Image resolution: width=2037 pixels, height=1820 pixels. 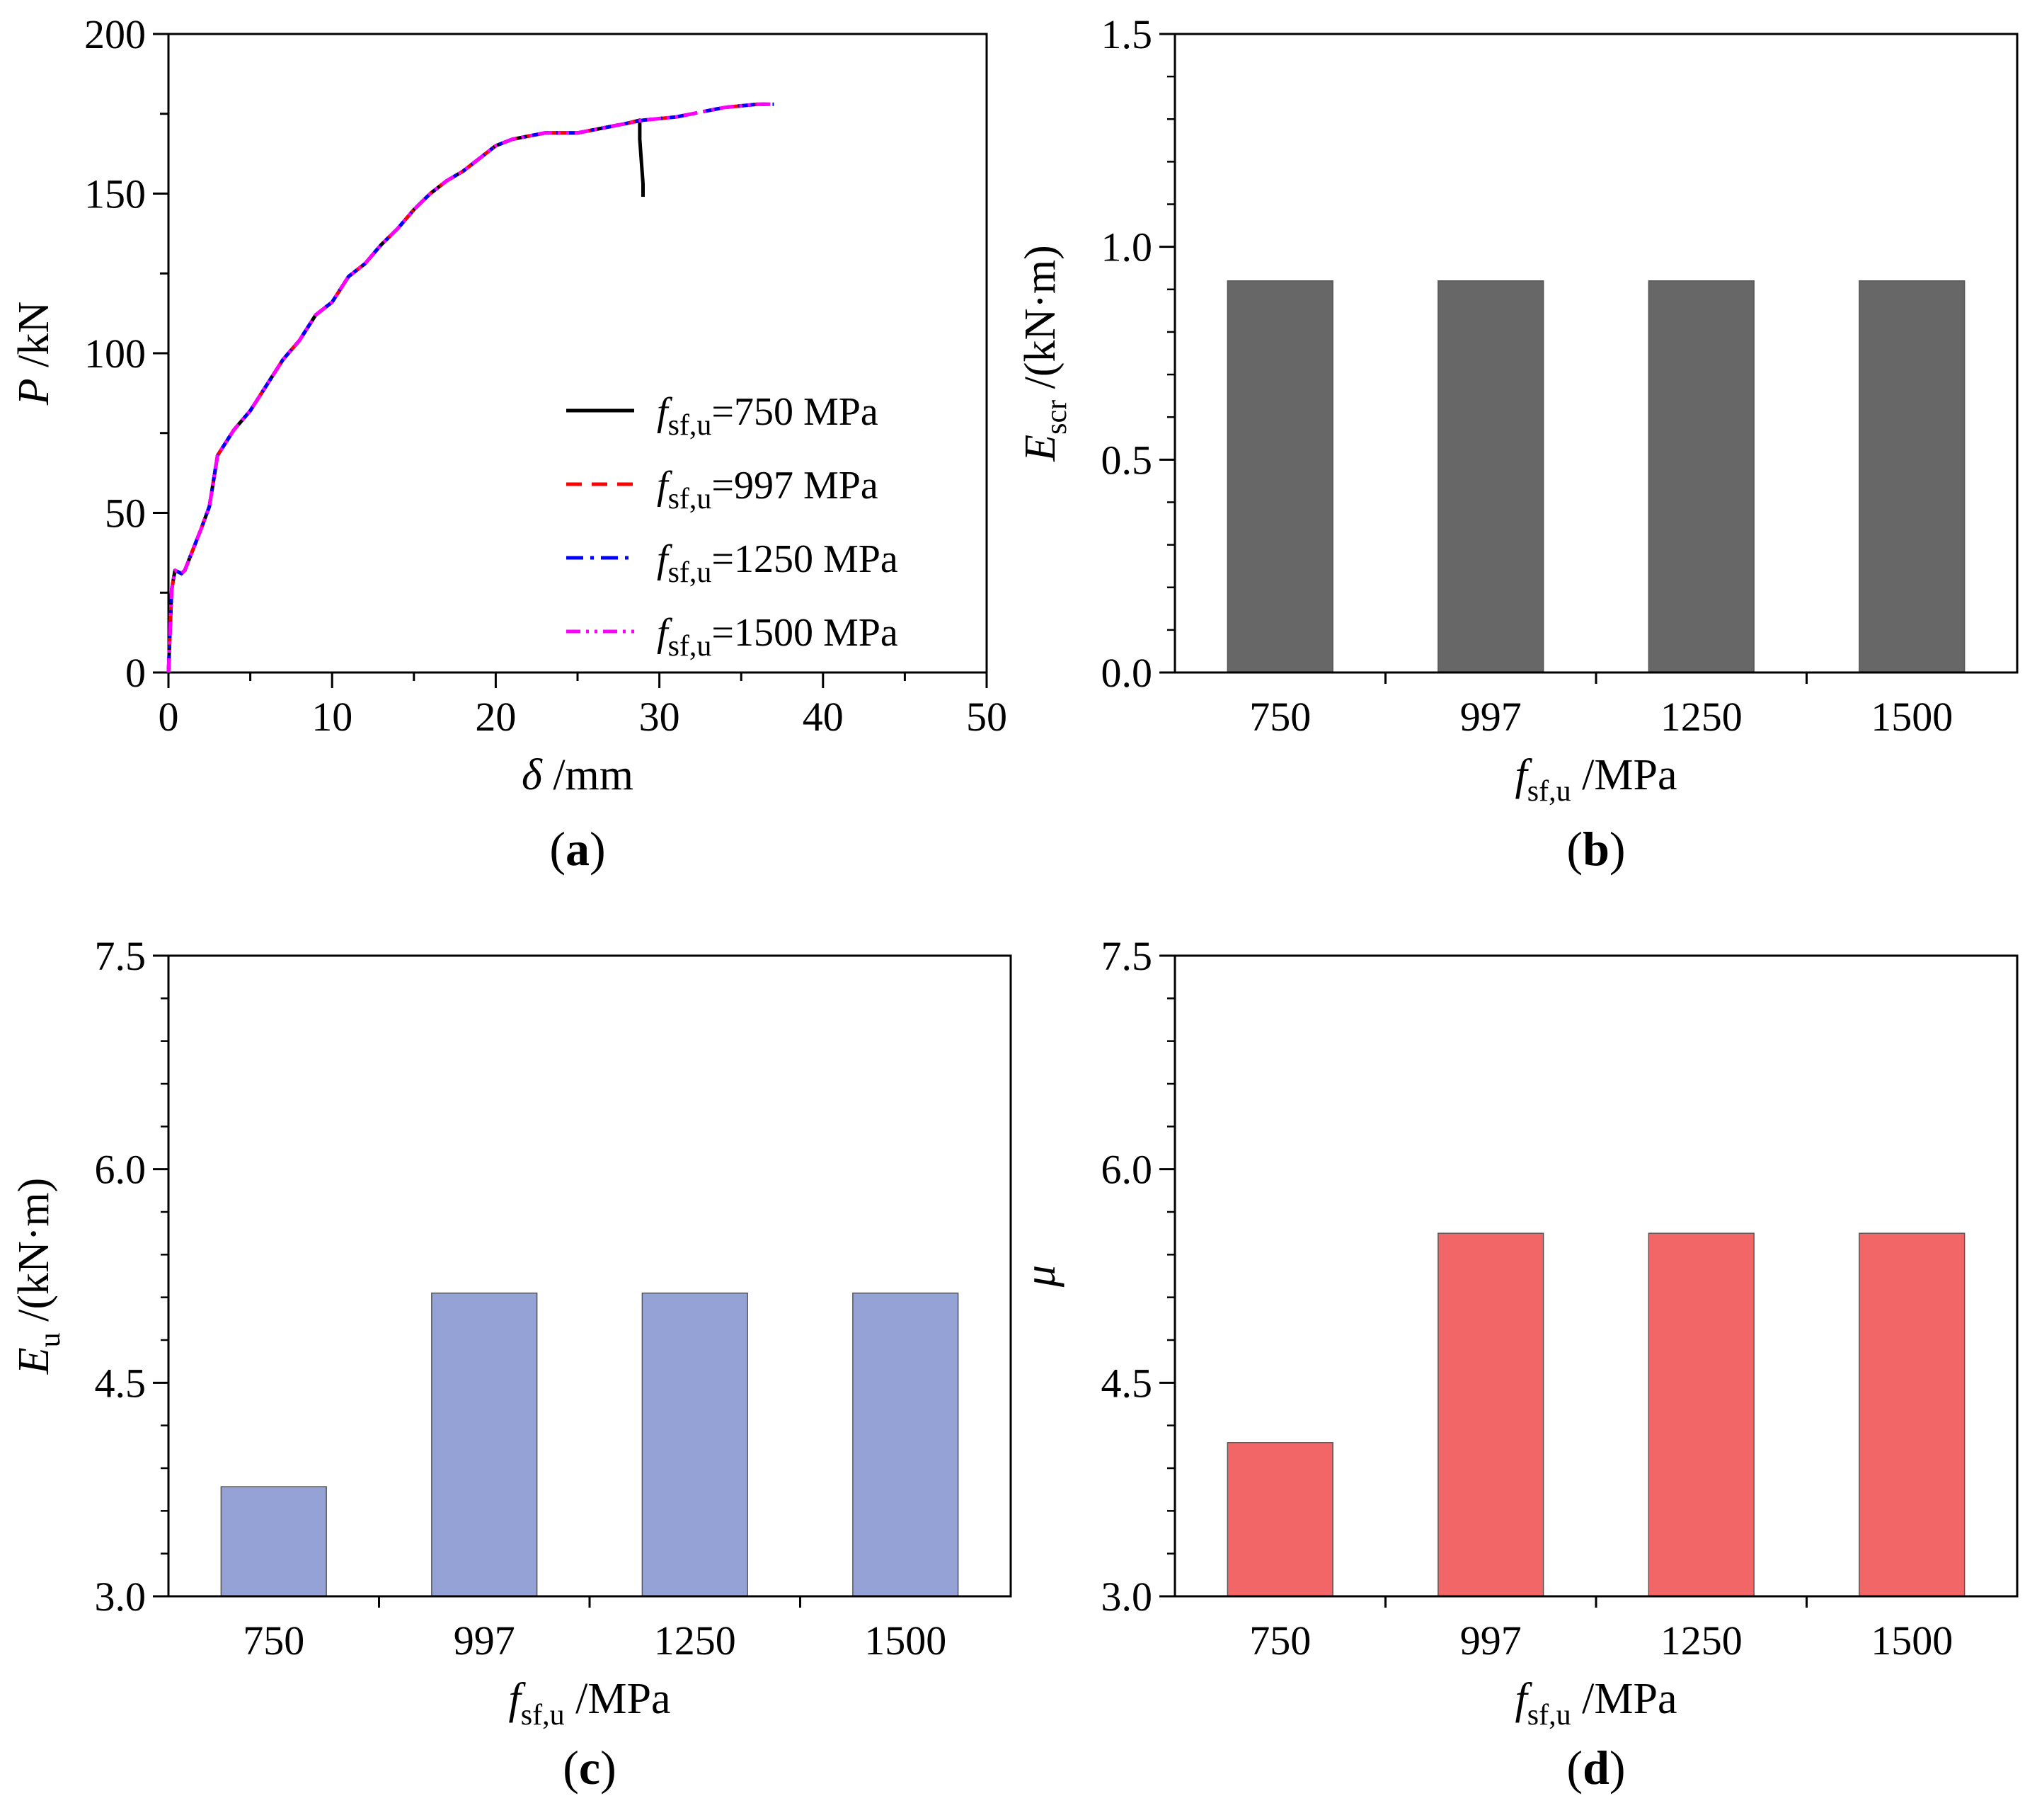 I want to click on x-tick-label: 40, so click(x=823, y=717).